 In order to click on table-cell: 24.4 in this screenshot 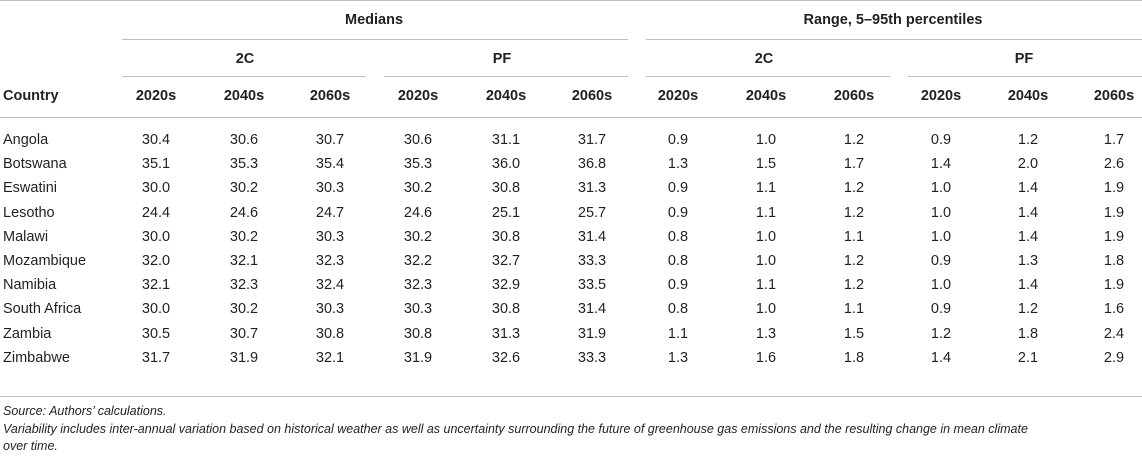, I will do `click(156, 212)`.